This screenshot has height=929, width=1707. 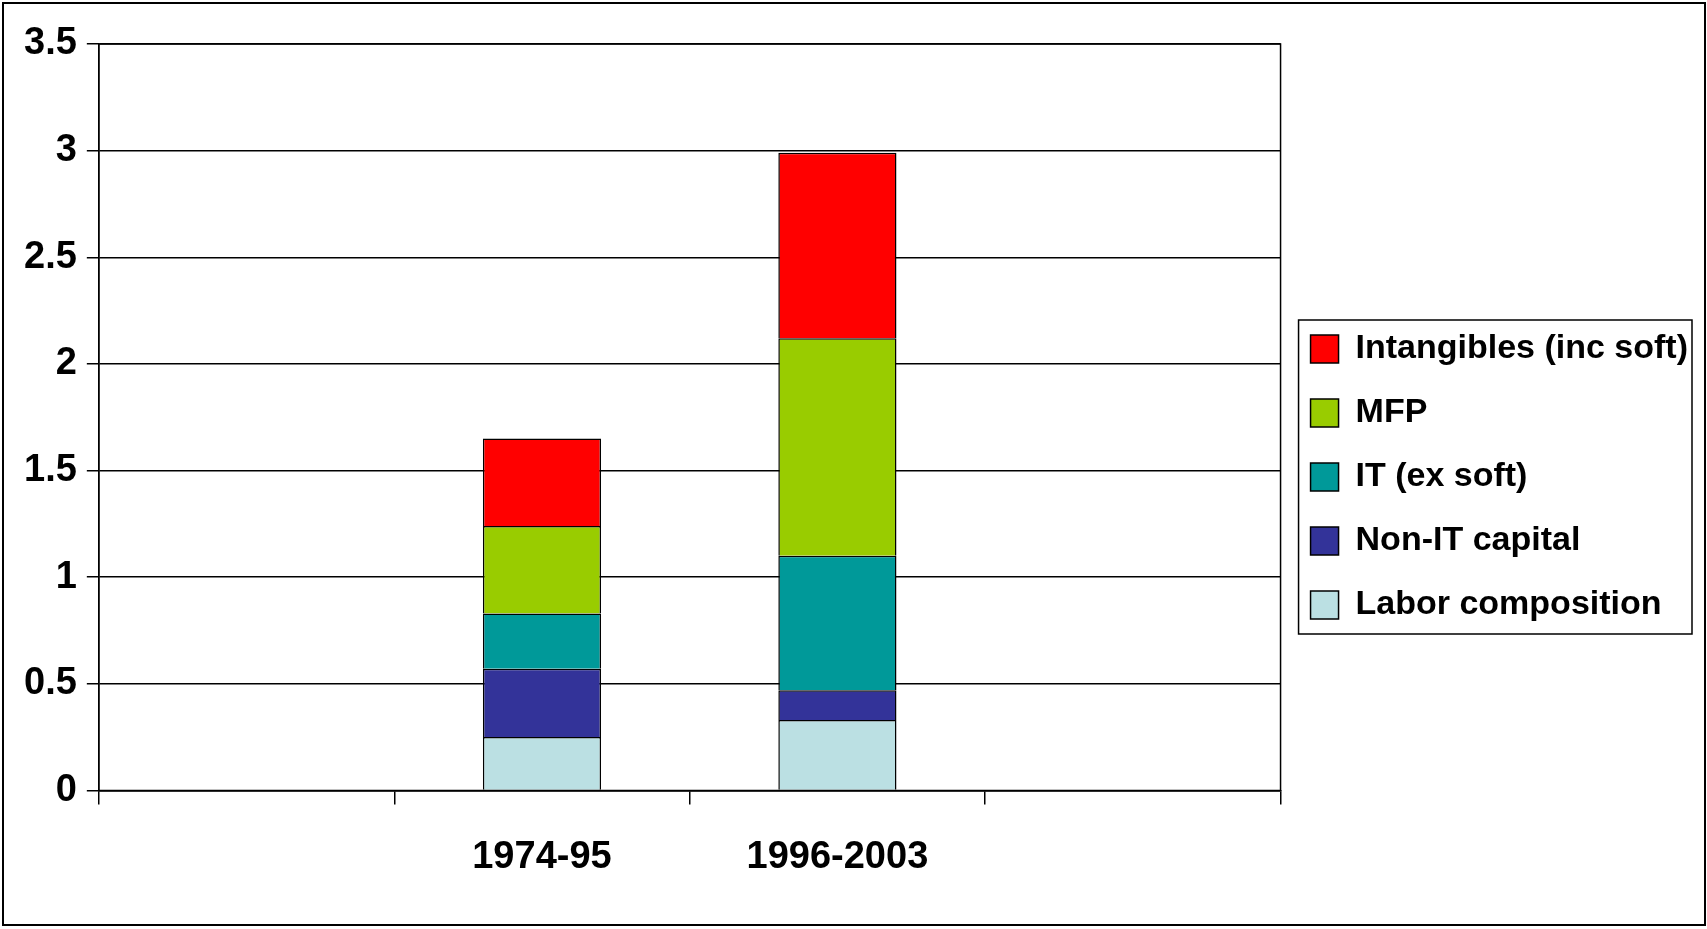 I want to click on x-tick-label: 1974-95, so click(x=542, y=854).